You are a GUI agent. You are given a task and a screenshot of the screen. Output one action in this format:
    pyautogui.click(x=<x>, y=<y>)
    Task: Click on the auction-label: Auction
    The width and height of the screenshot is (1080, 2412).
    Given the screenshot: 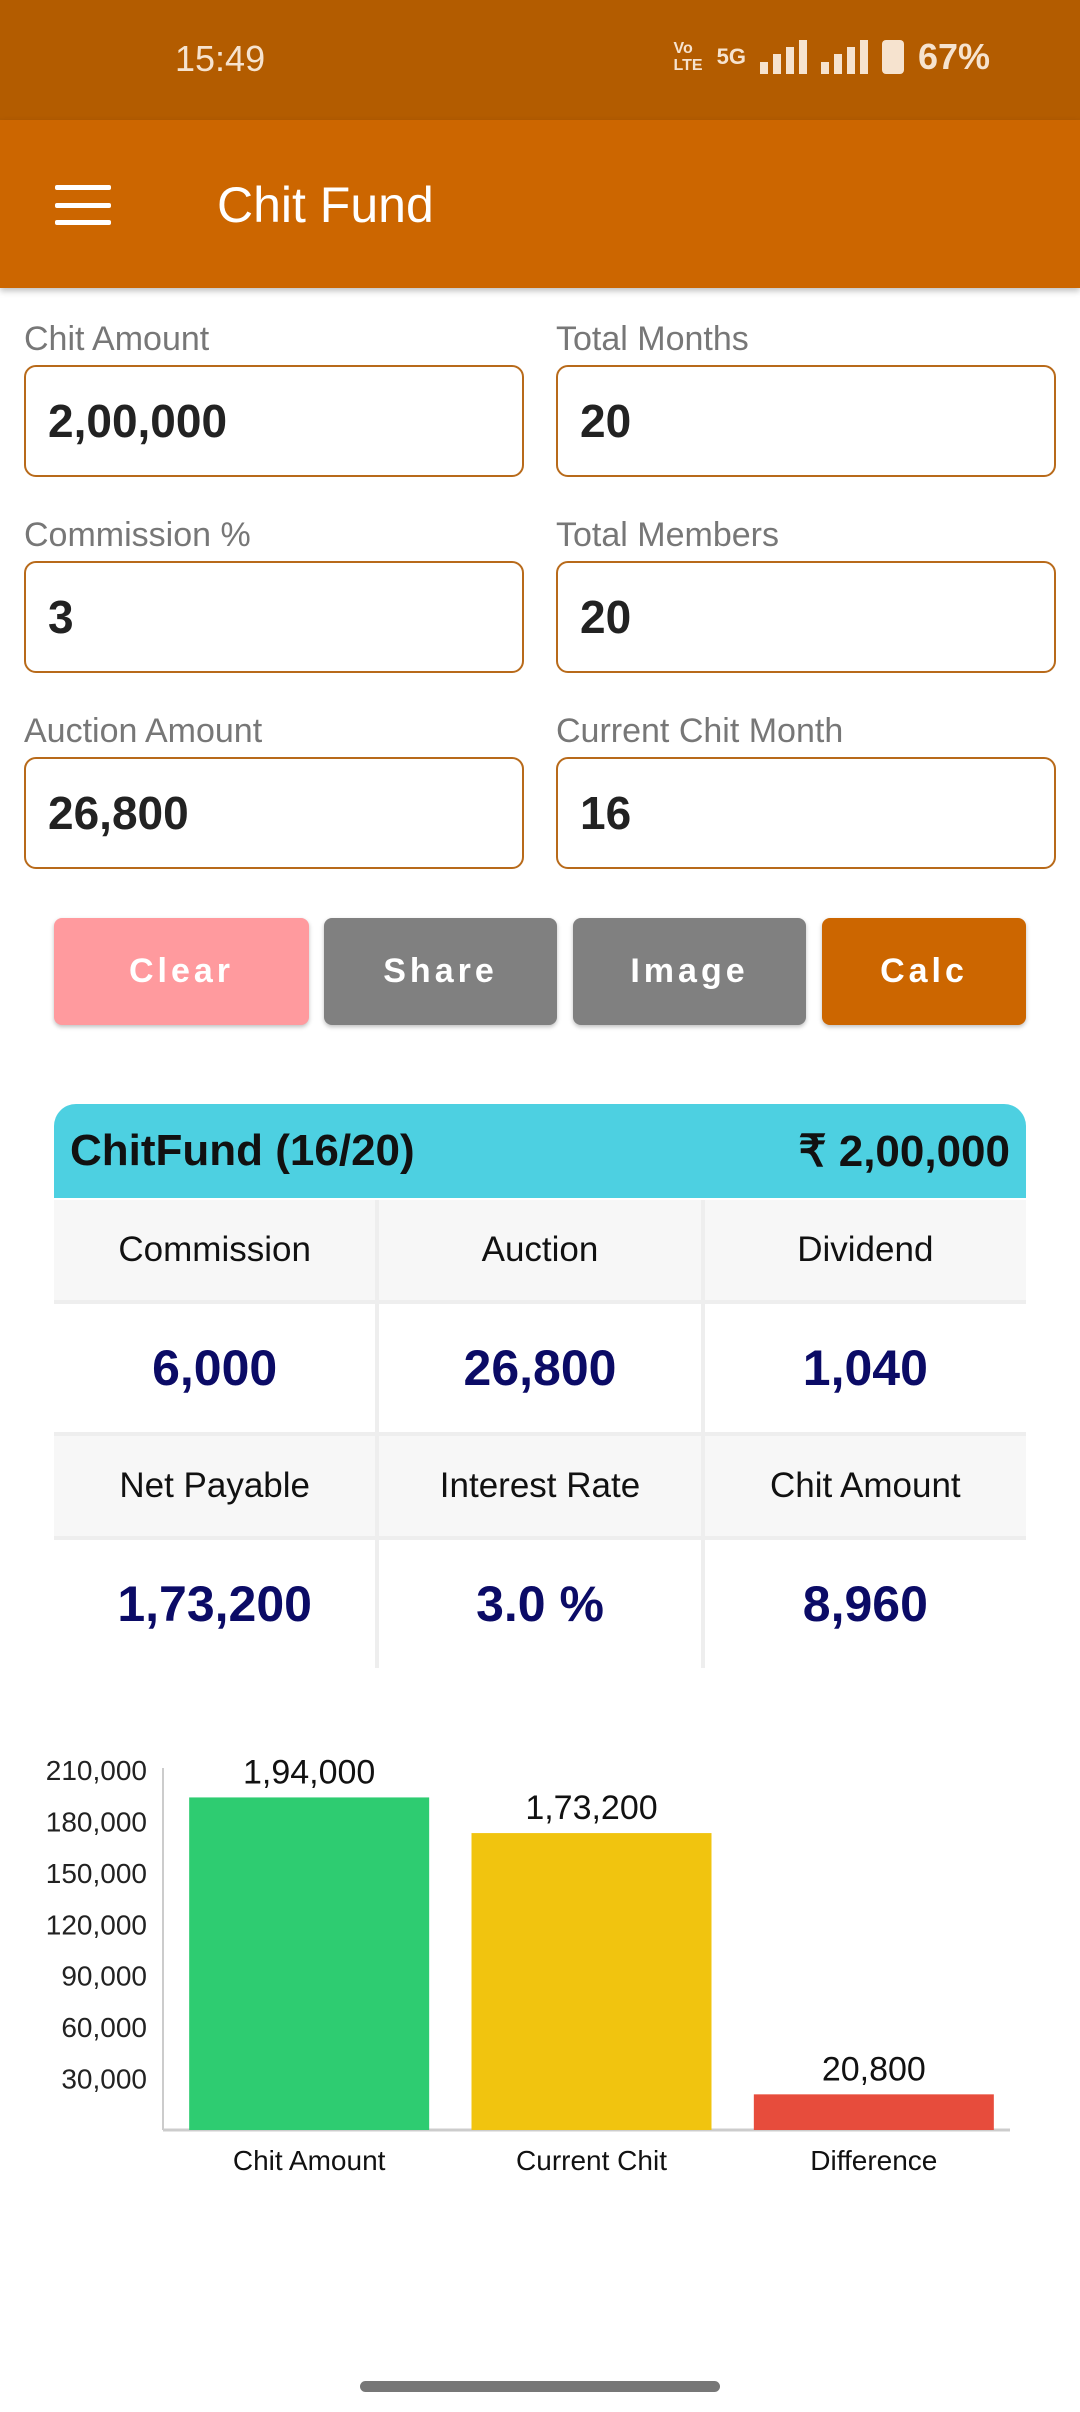 What is the action you would take?
    pyautogui.click(x=540, y=1250)
    